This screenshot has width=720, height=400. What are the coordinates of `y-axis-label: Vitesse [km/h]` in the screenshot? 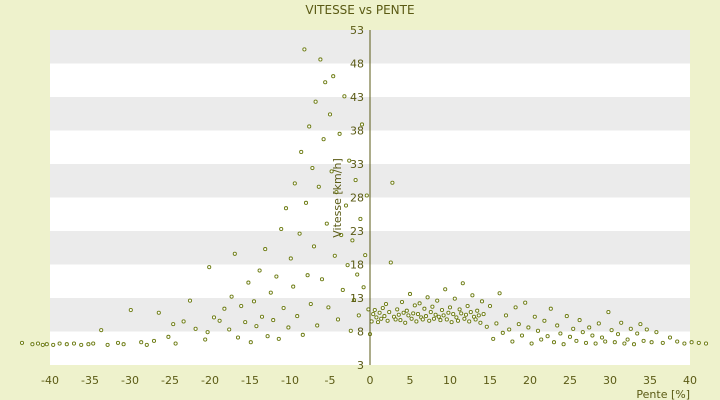 It's located at (337, 198).